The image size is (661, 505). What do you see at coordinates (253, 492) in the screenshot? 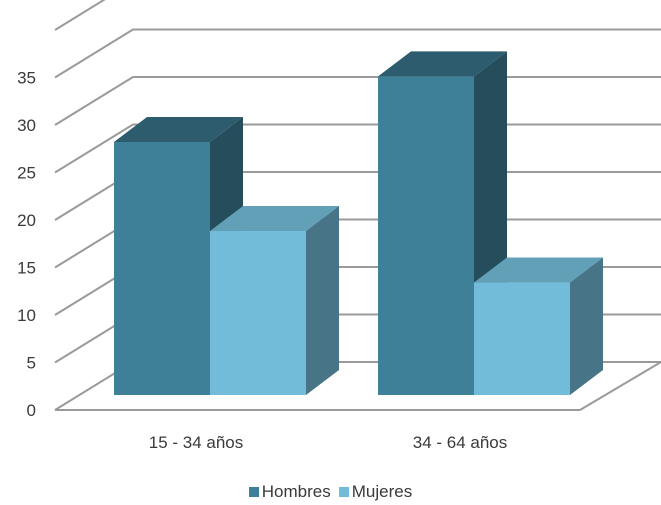
I see `legend-swatch-hombres` at bounding box center [253, 492].